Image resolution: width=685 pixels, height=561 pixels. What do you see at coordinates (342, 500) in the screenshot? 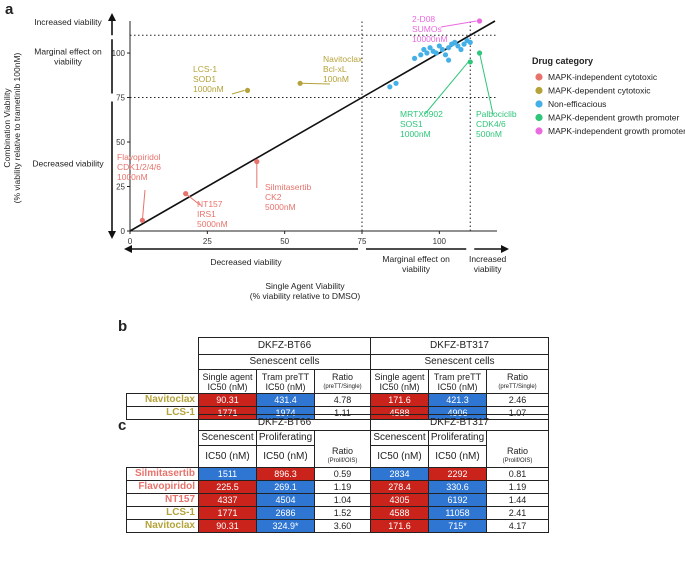
I see `value-cell: 1.04` at bounding box center [342, 500].